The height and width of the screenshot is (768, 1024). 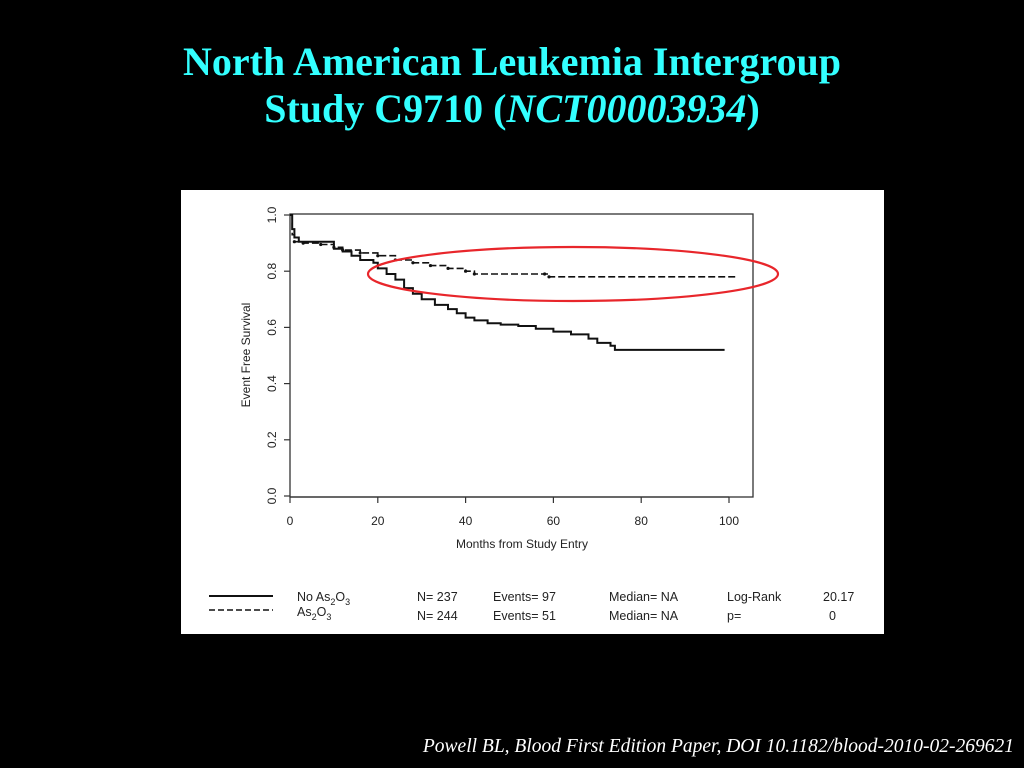 I want to click on events-as2o3: Events= 51, so click(x=524, y=616).